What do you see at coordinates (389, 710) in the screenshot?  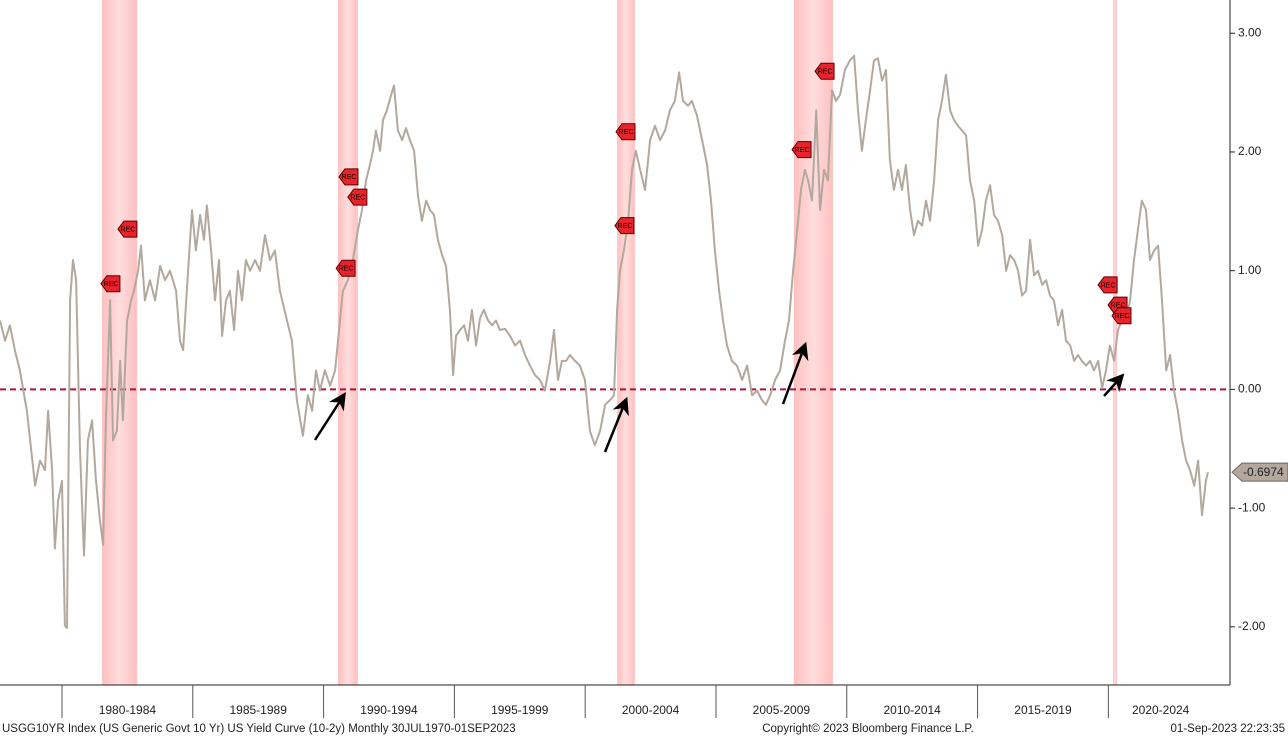 I see `x-tick-label: 1990-1994` at bounding box center [389, 710].